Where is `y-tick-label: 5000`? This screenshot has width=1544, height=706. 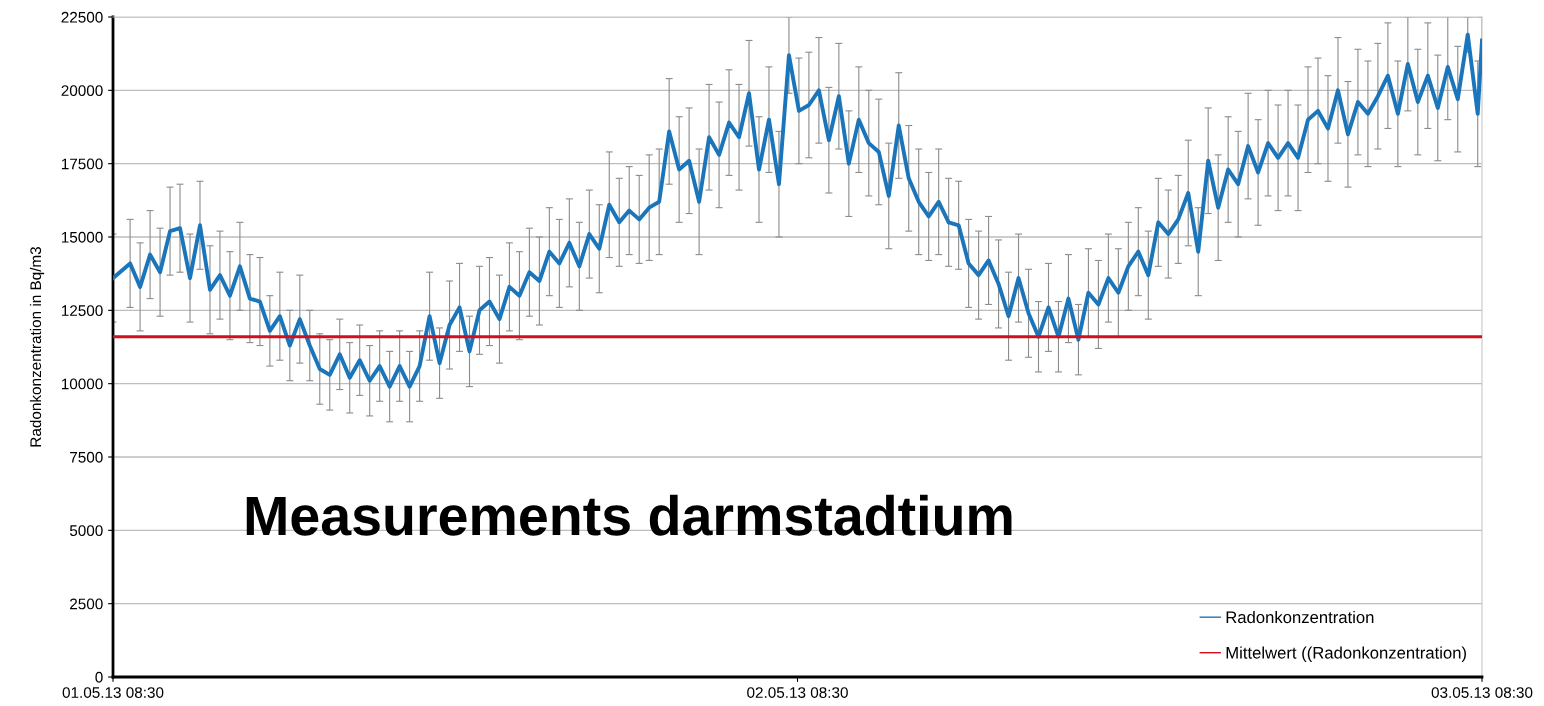 y-tick-label: 5000 is located at coordinates (86, 531).